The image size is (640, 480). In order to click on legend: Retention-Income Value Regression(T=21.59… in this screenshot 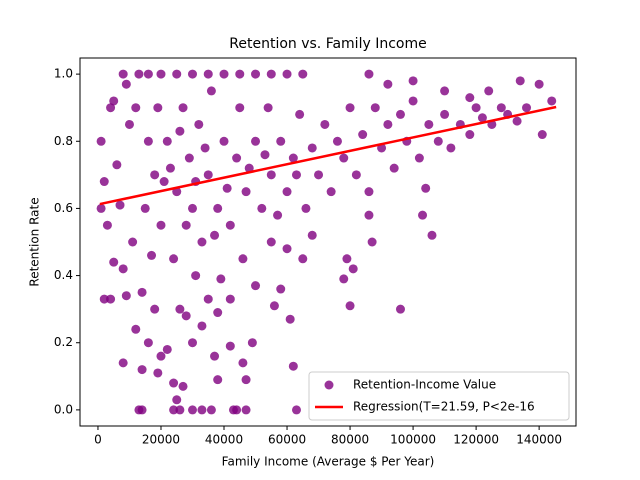, I will do `click(439, 396)`.